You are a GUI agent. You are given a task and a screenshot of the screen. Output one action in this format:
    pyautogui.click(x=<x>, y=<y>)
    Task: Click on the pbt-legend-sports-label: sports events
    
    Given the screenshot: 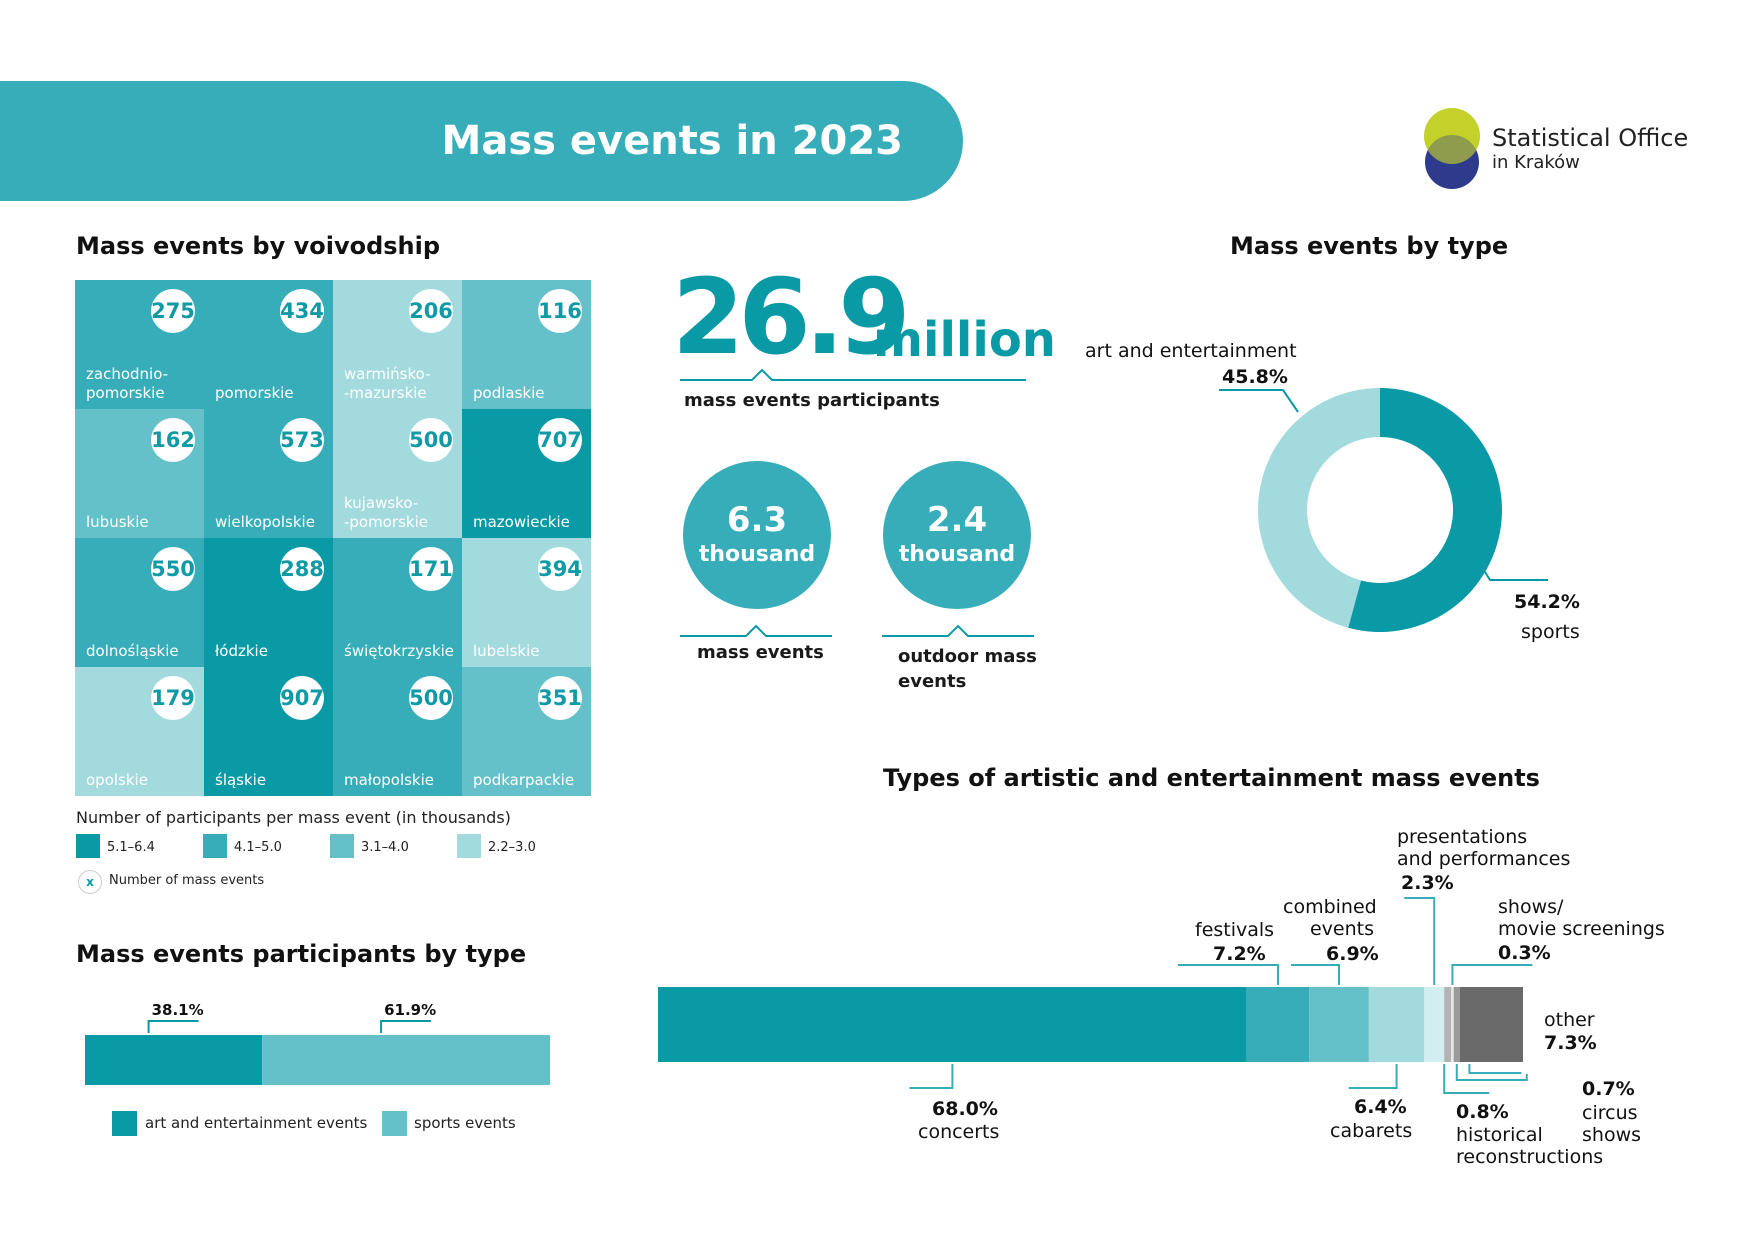 What is the action you would take?
    pyautogui.click(x=465, y=1123)
    